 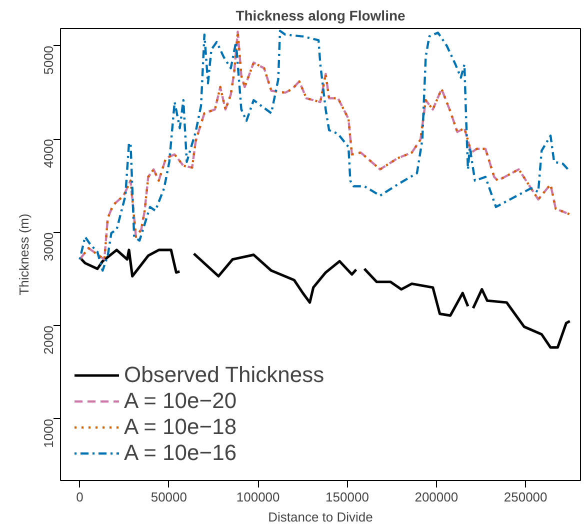 I want to click on y-tick-label: 3000, so click(x=48, y=247).